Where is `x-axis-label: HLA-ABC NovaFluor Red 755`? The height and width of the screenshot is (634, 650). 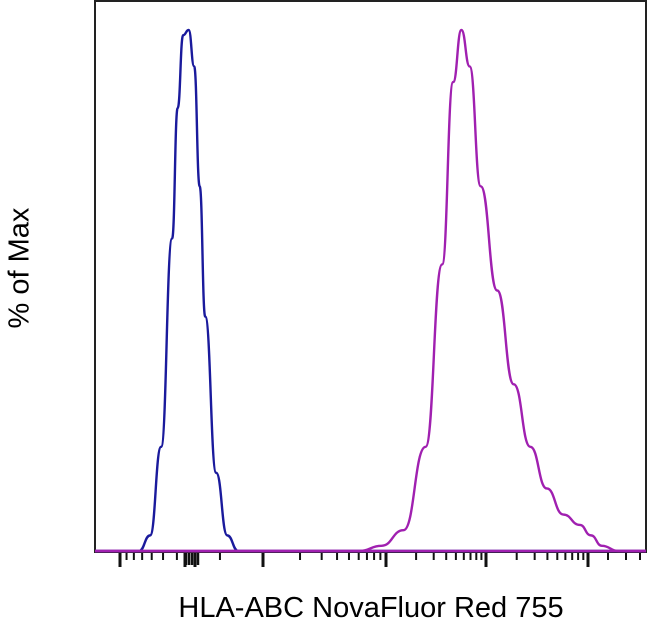 x-axis-label: HLA-ABC NovaFluor Red 755 is located at coordinates (371, 608).